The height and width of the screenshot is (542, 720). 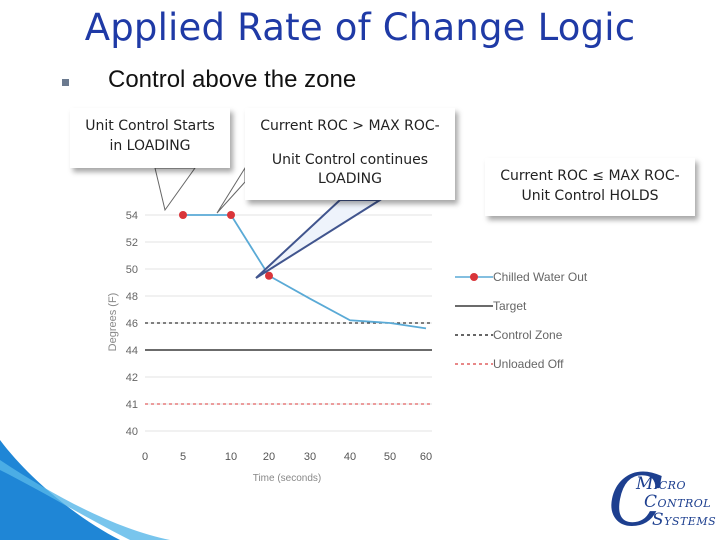 What do you see at coordinates (426, 457) in the screenshot?
I see `x-tick-label: 60` at bounding box center [426, 457].